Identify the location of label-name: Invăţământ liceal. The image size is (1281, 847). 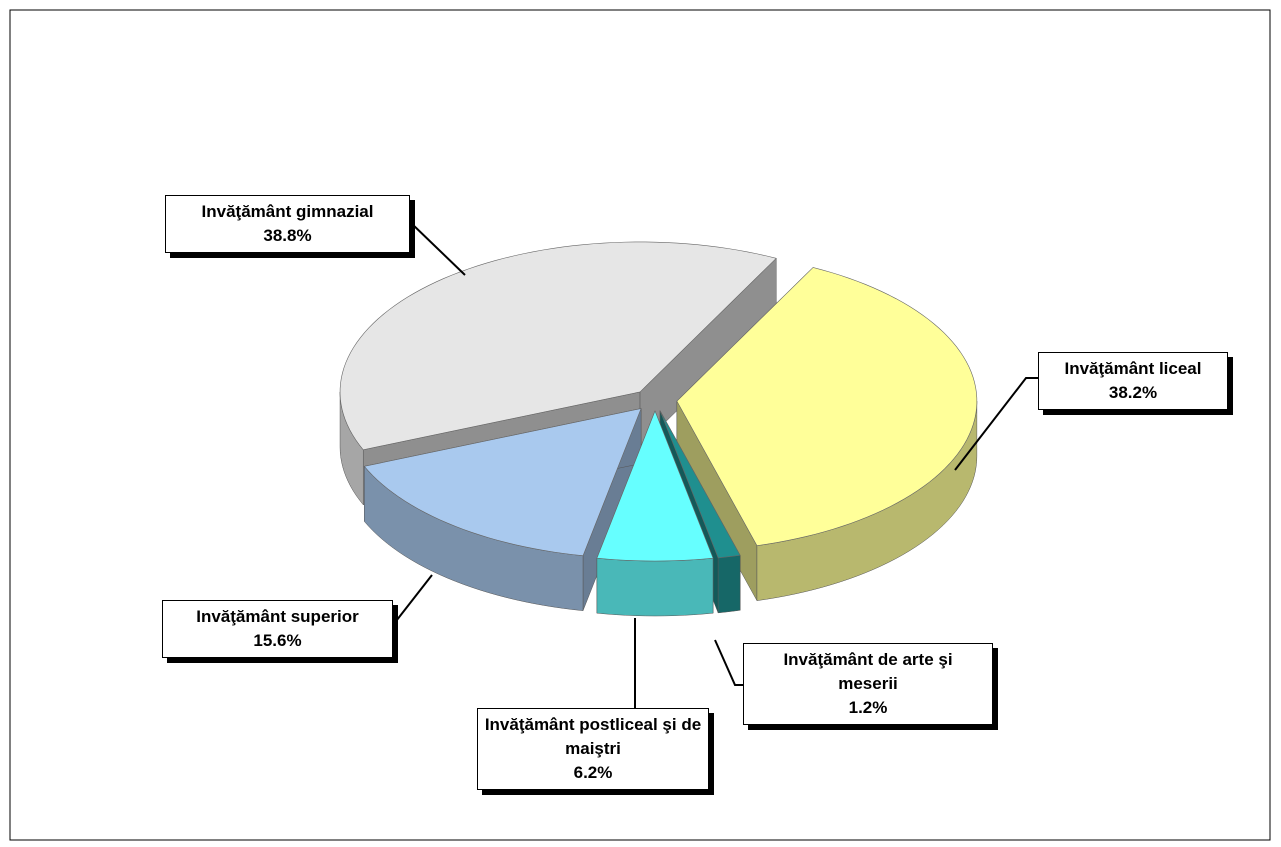
(1133, 368).